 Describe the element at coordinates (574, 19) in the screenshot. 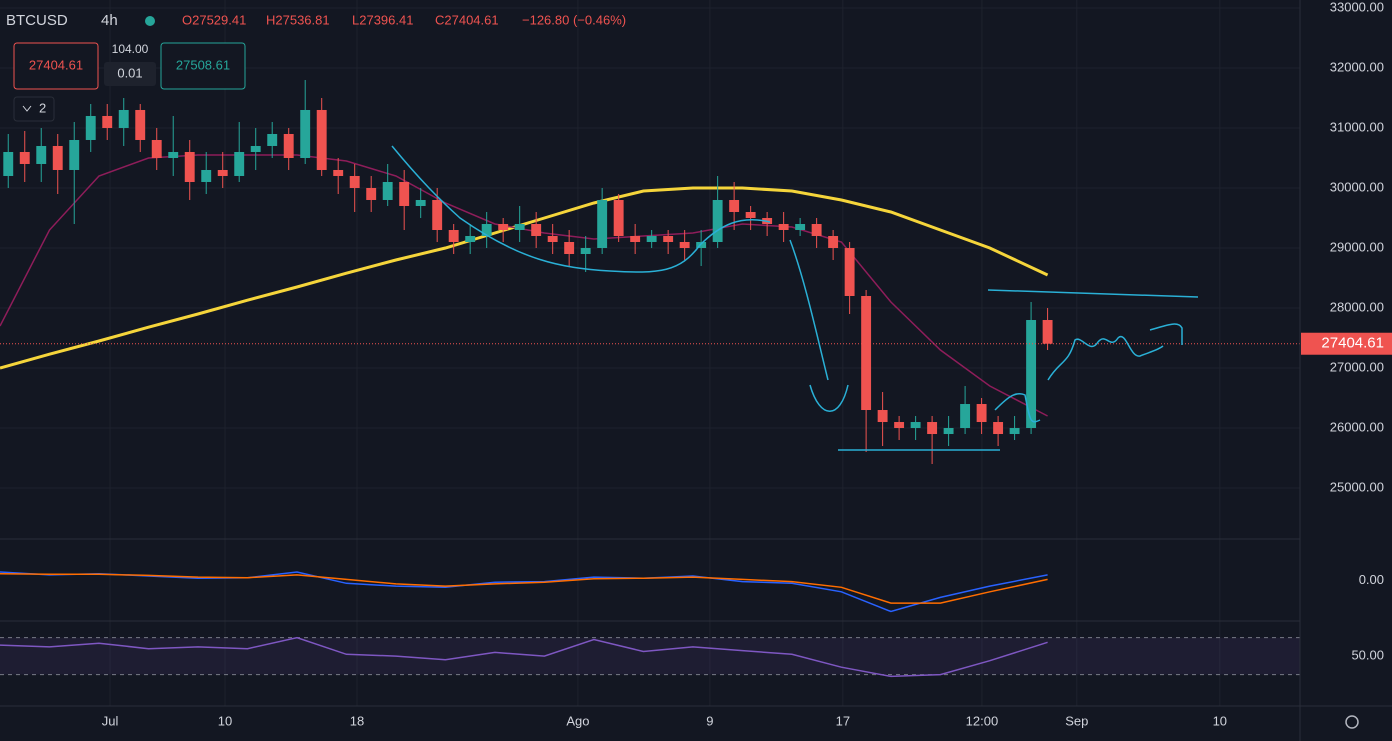

I see `change: −126.80 (−0.46%)` at that location.